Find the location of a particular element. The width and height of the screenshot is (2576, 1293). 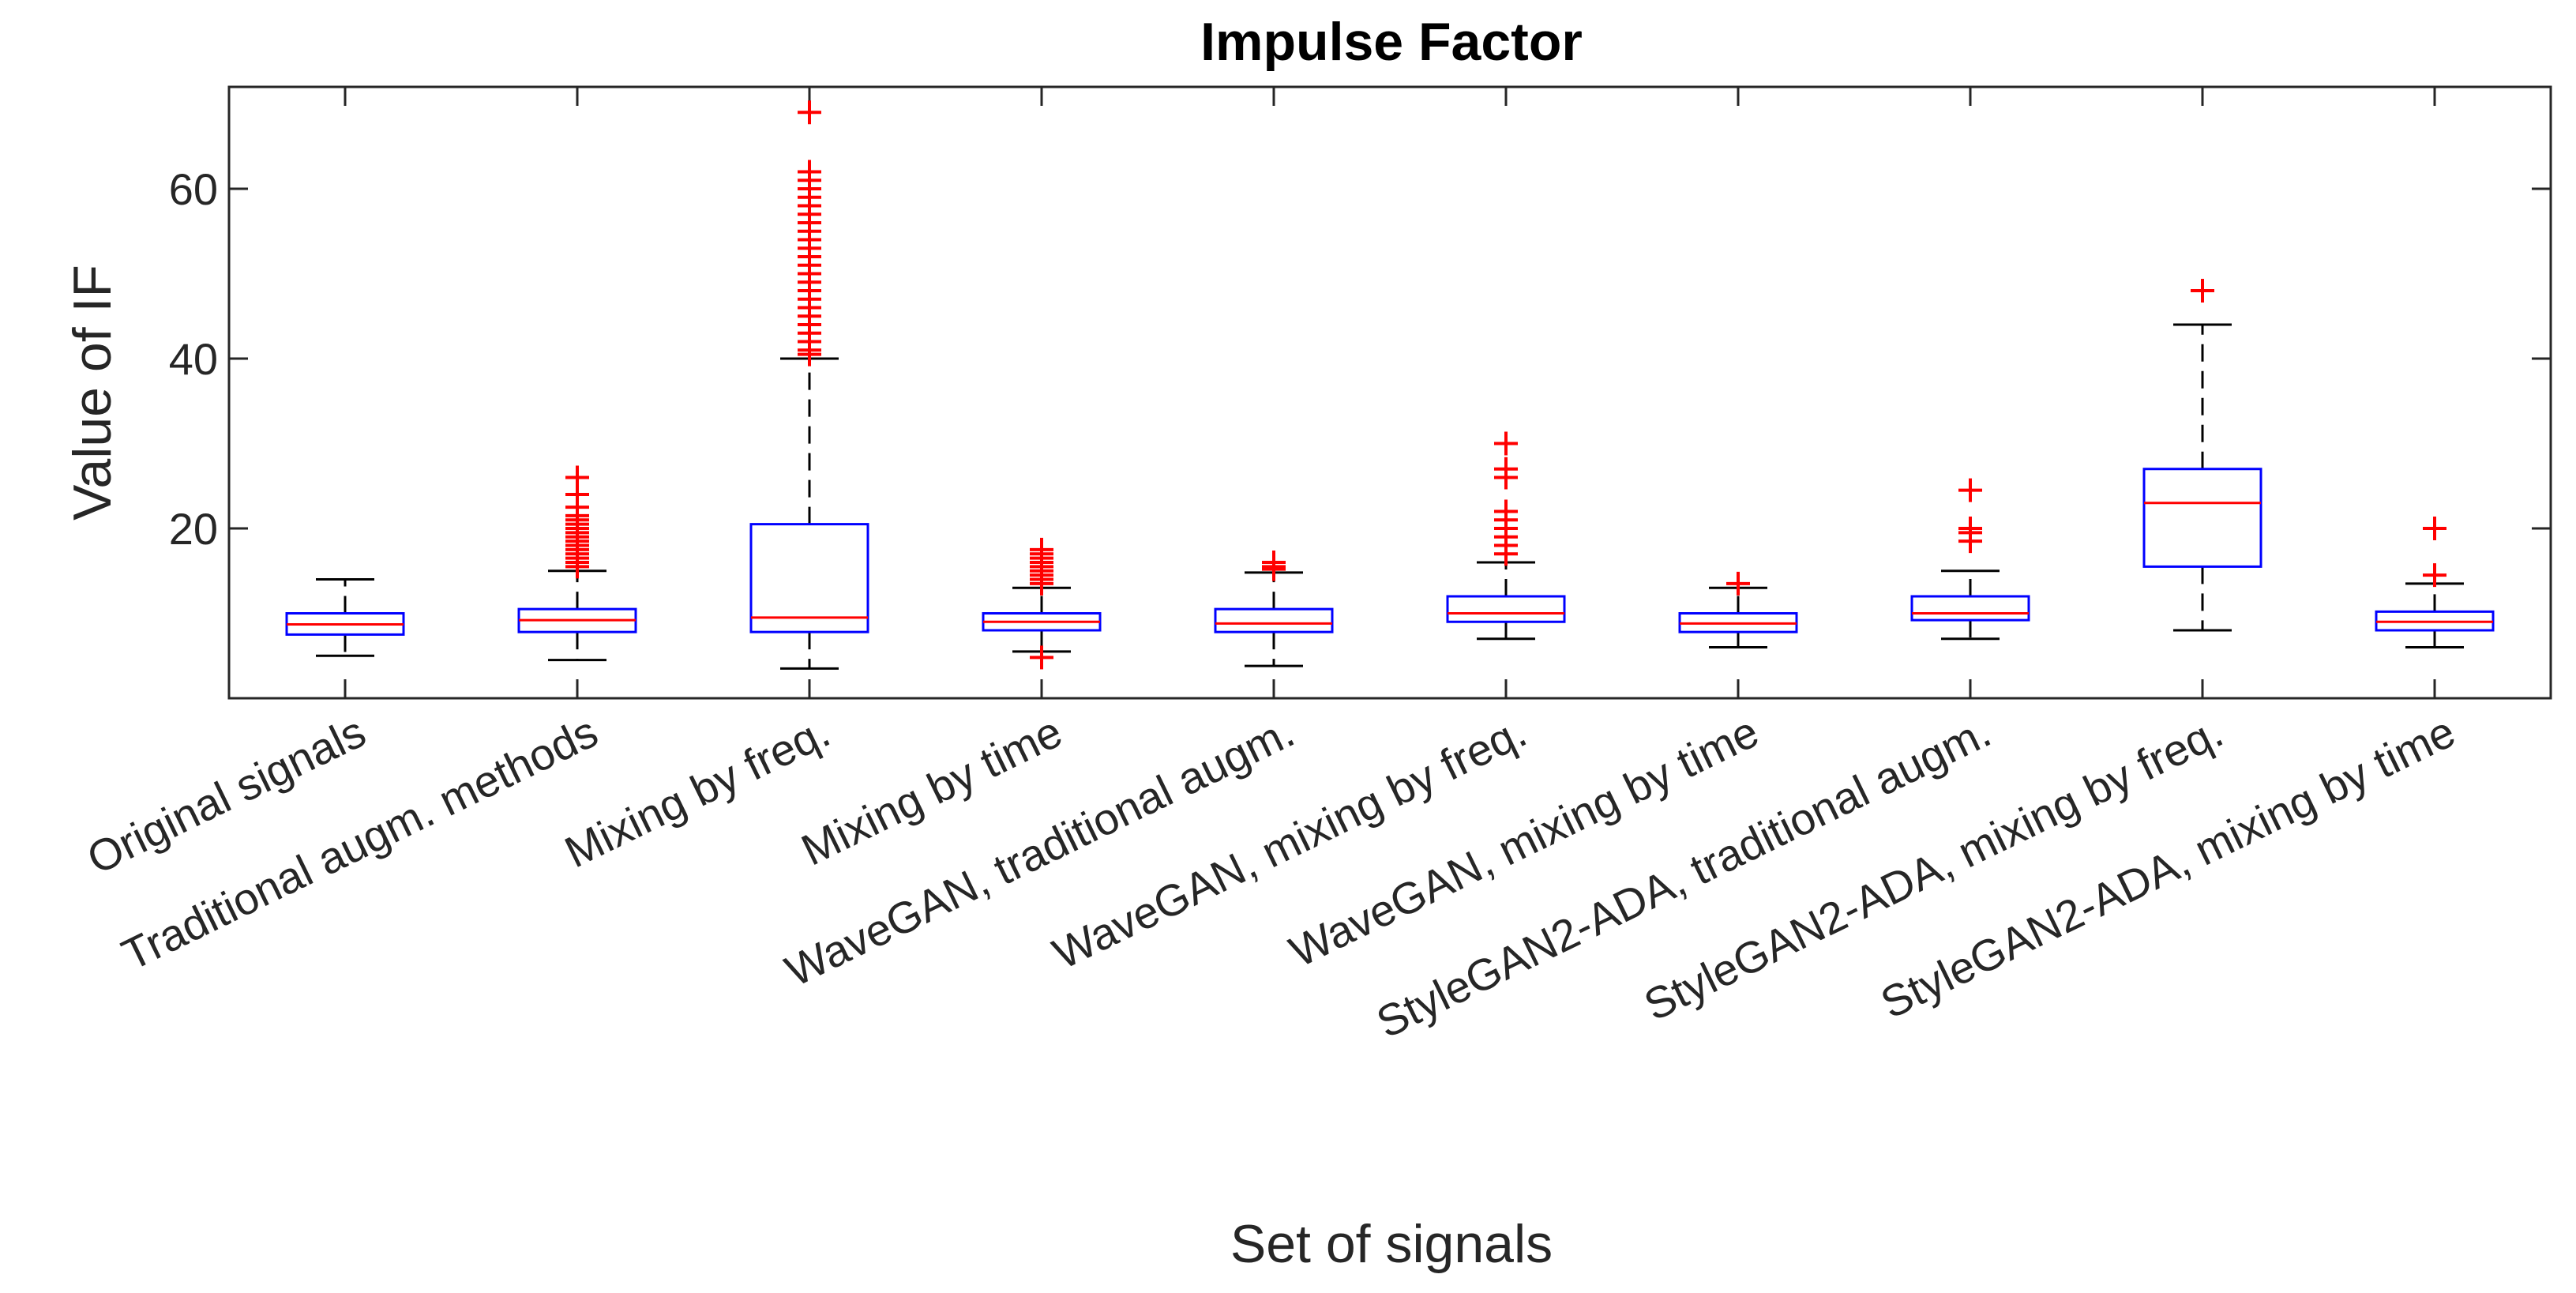

y-axis-label: Value of IF is located at coordinates (92, 393).